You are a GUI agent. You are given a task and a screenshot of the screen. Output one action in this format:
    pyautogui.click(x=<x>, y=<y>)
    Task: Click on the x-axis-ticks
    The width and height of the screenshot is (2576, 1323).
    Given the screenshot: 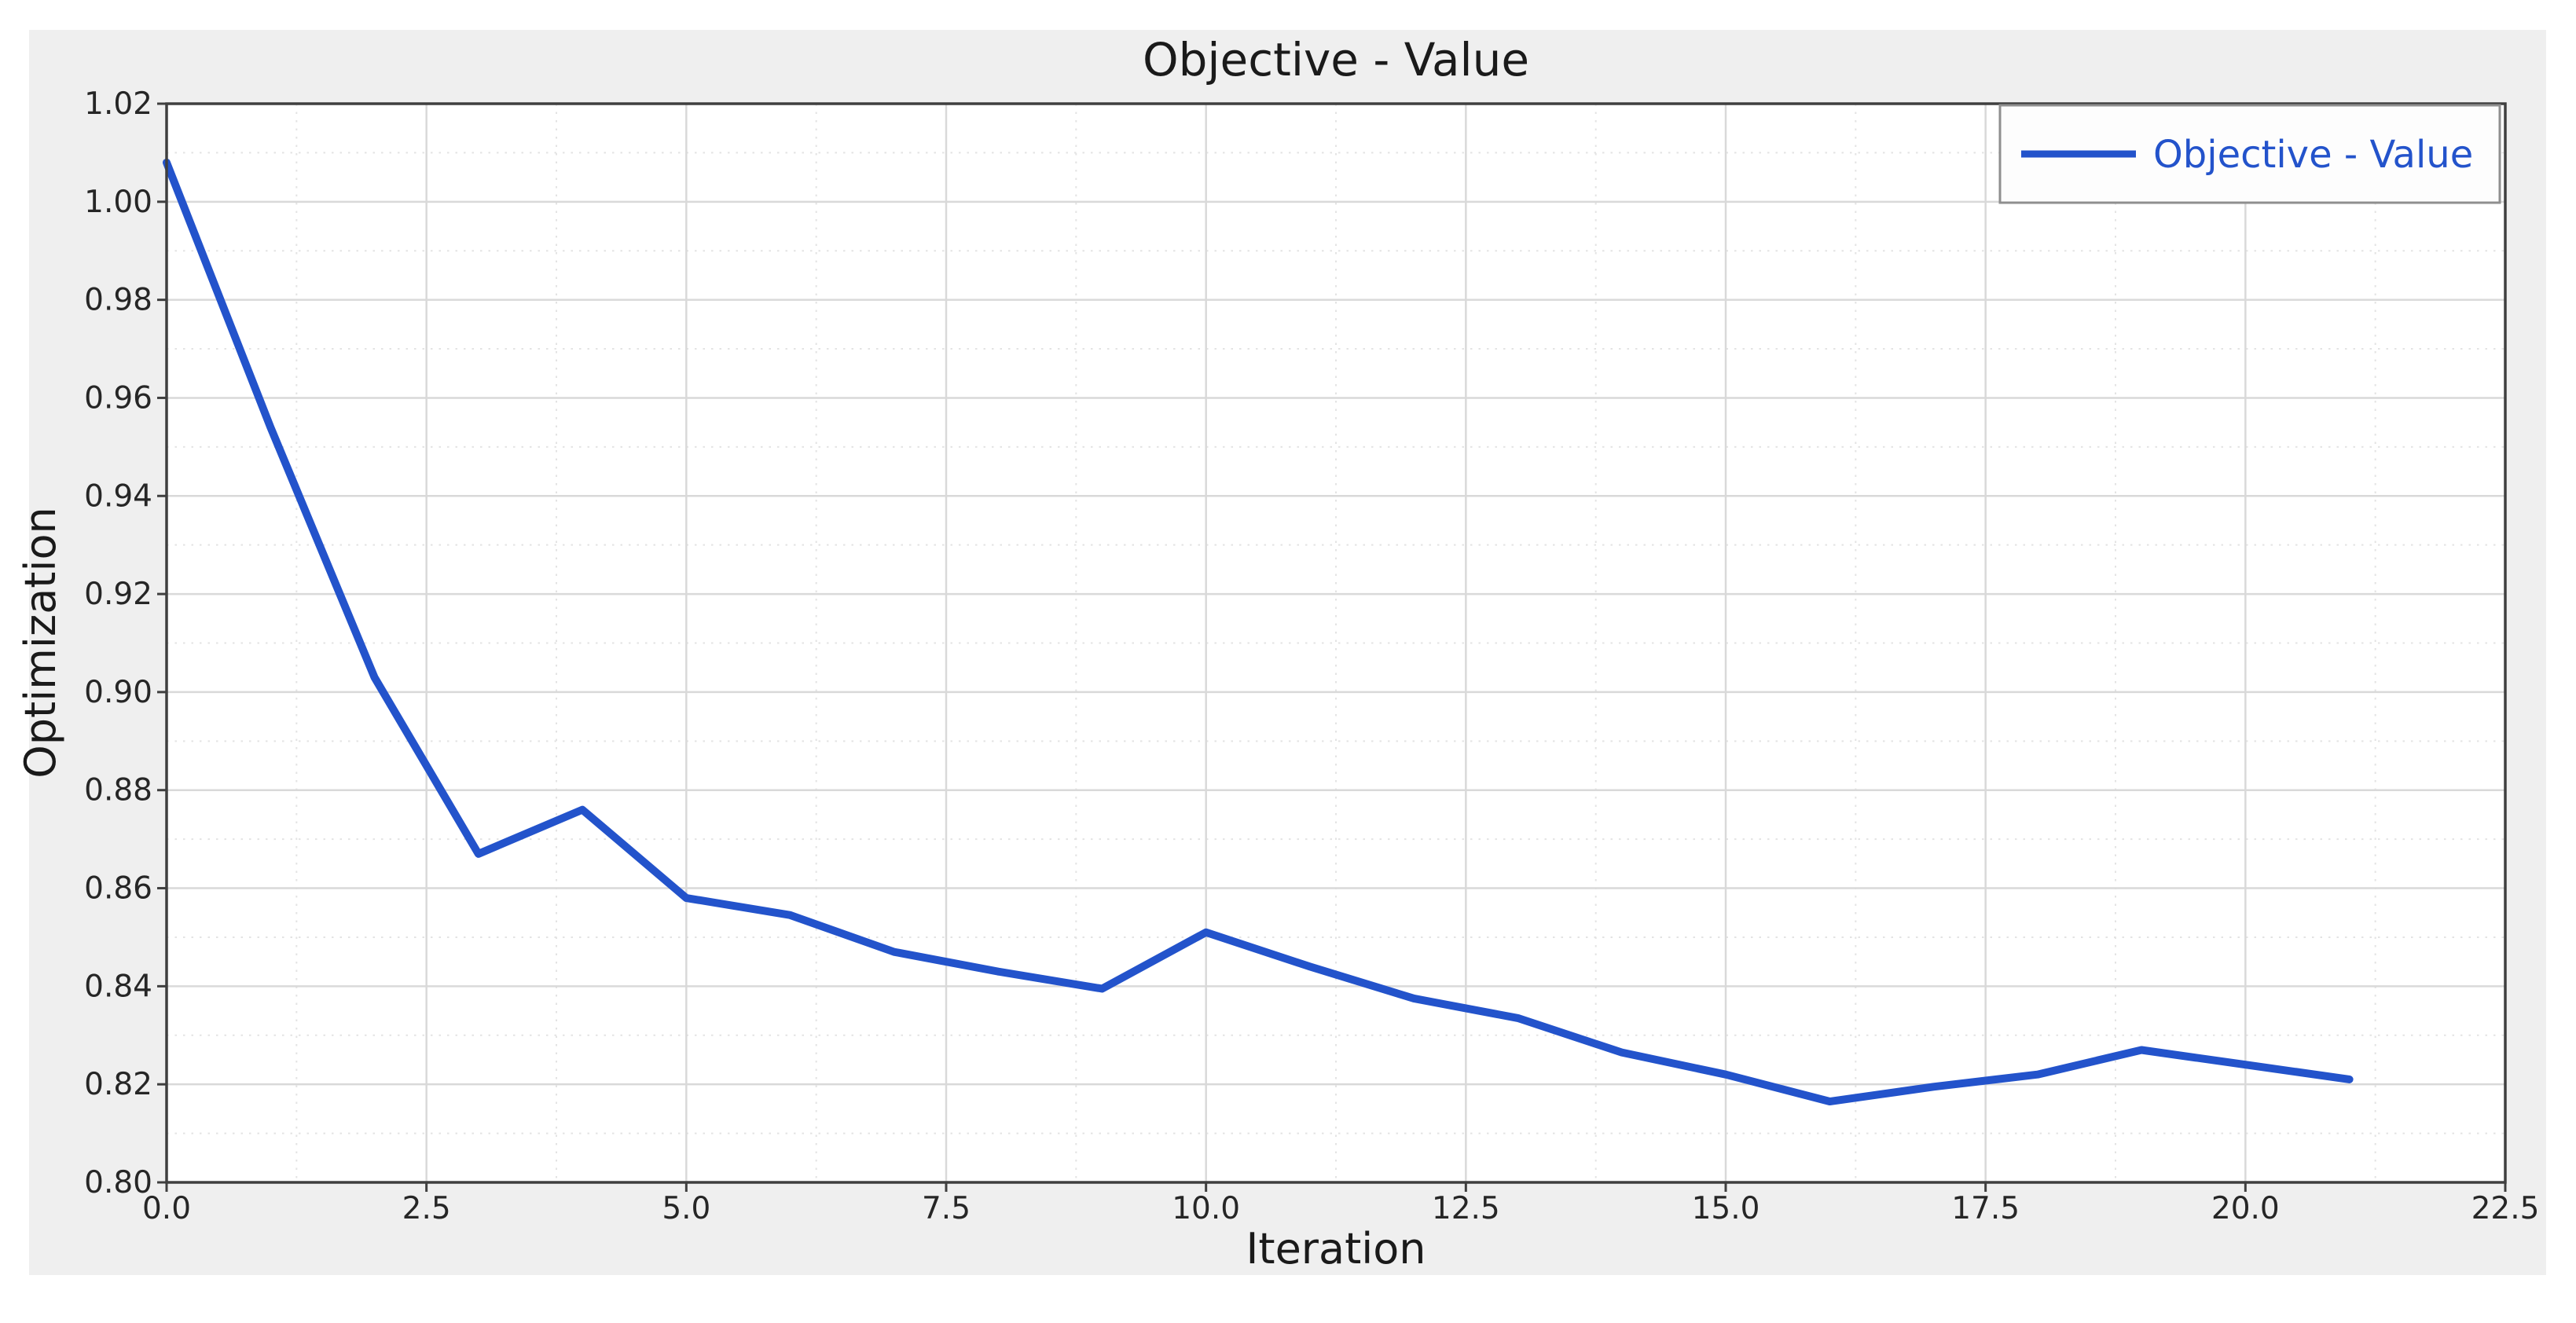 What is the action you would take?
    pyautogui.click(x=1336, y=1187)
    